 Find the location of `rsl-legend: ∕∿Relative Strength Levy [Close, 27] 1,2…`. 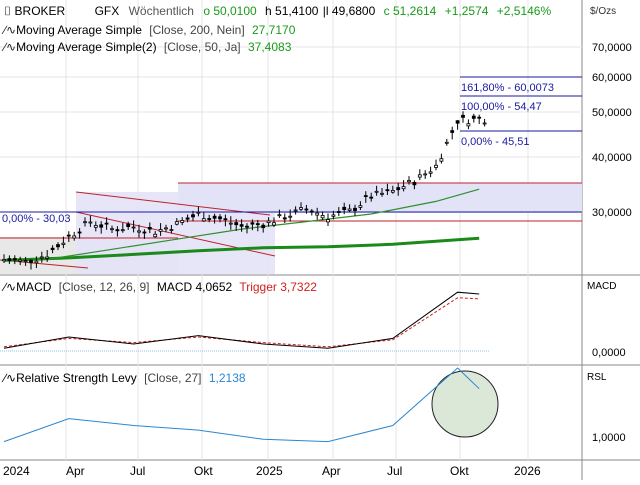

rsl-legend: ∕∿Relative Strength Levy [Close, 27] 1,2… is located at coordinates (123, 378).